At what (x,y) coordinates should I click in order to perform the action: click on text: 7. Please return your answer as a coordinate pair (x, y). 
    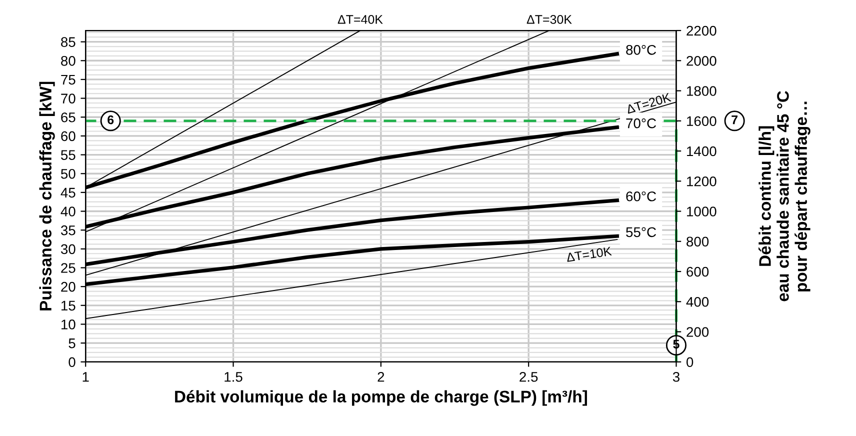
    Looking at the image, I should click on (735, 120).